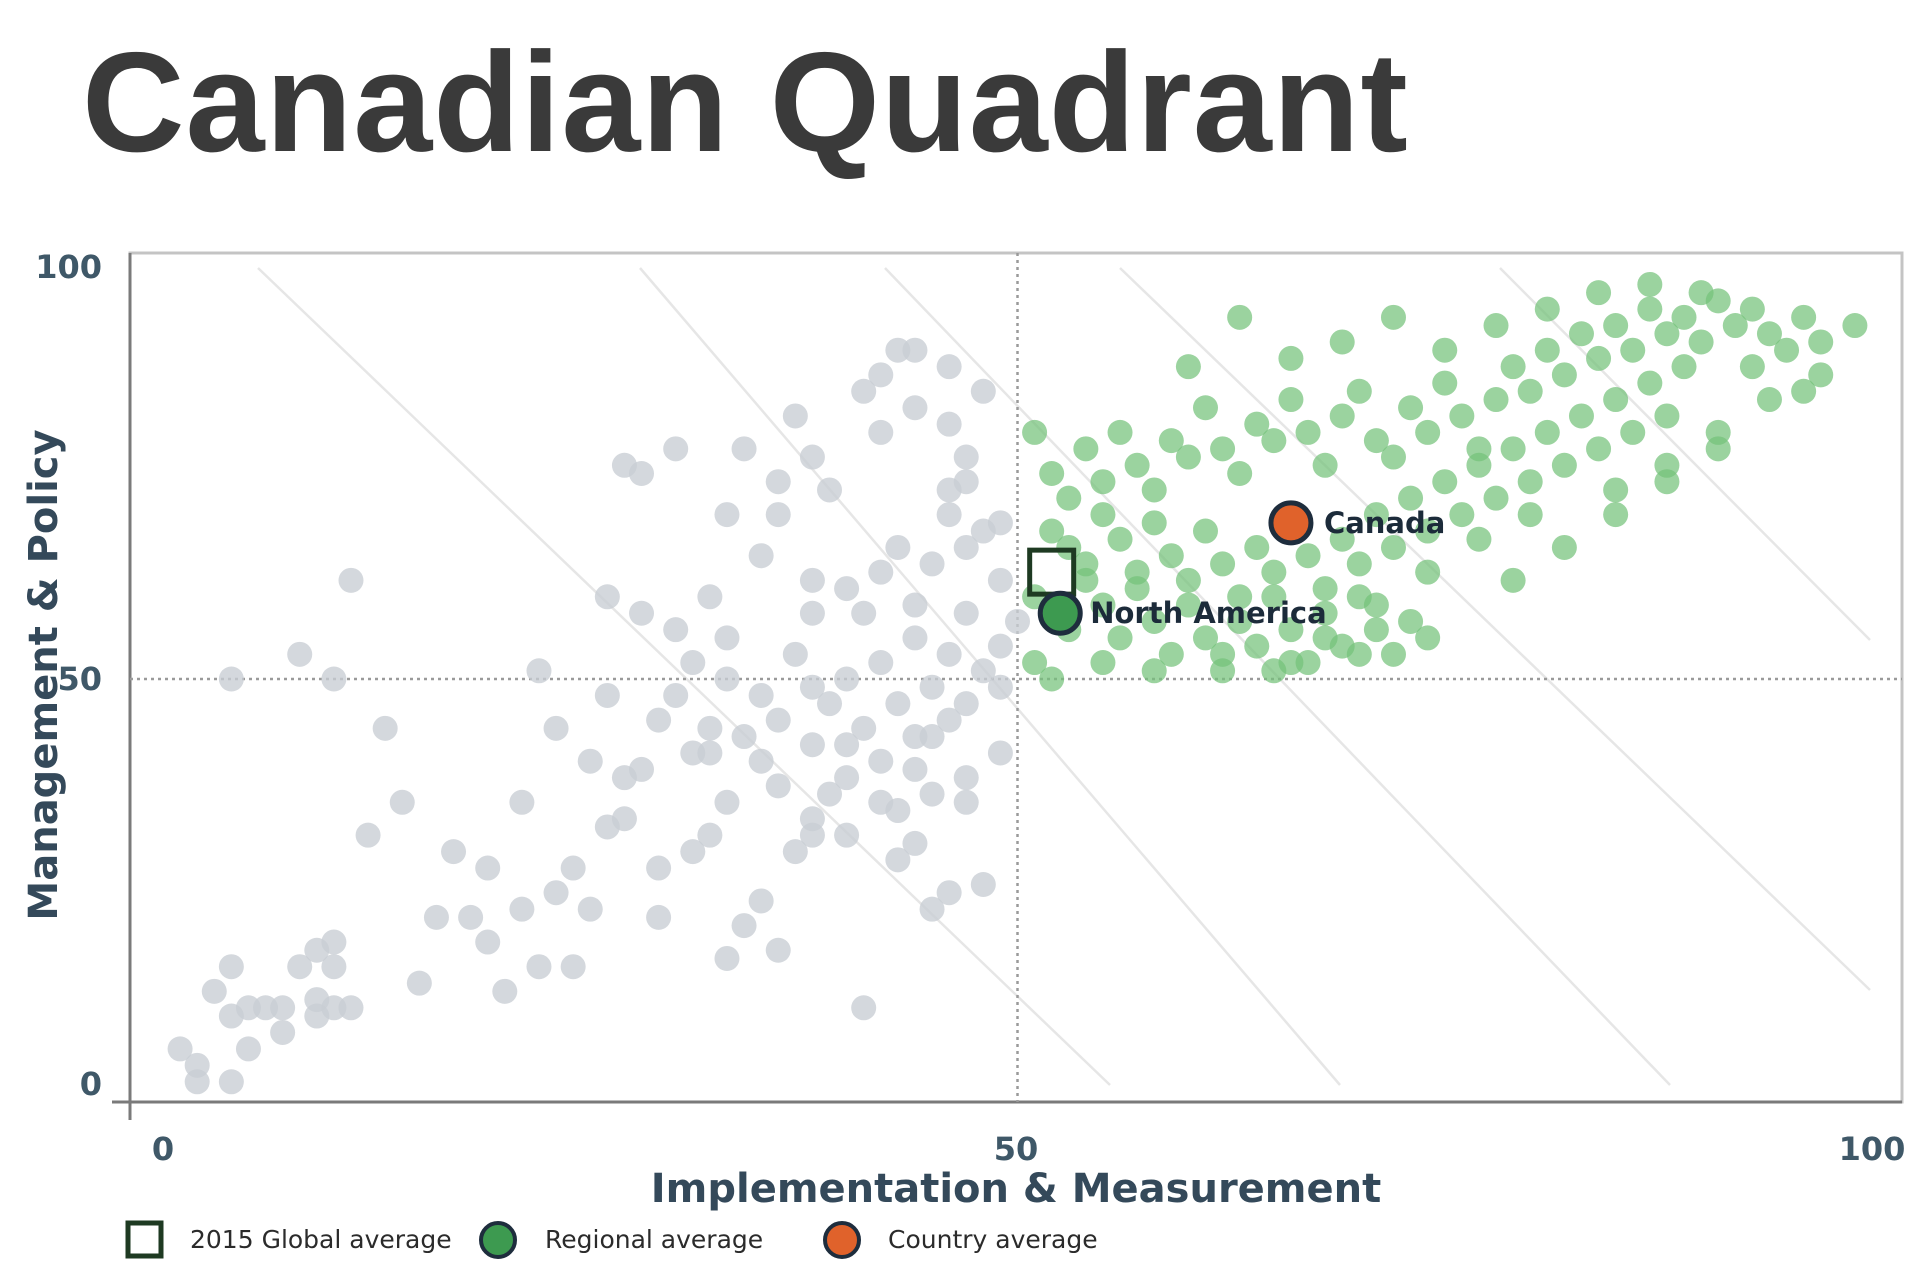 The image size is (1928, 1288). I want to click on legend-label: 2015 Global average, so click(321, 1239).